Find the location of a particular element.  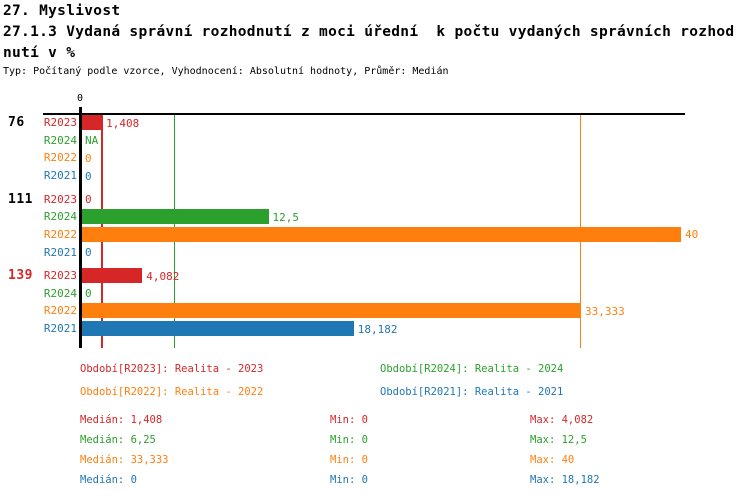

bar-value-label: 40 is located at coordinates (692, 235).